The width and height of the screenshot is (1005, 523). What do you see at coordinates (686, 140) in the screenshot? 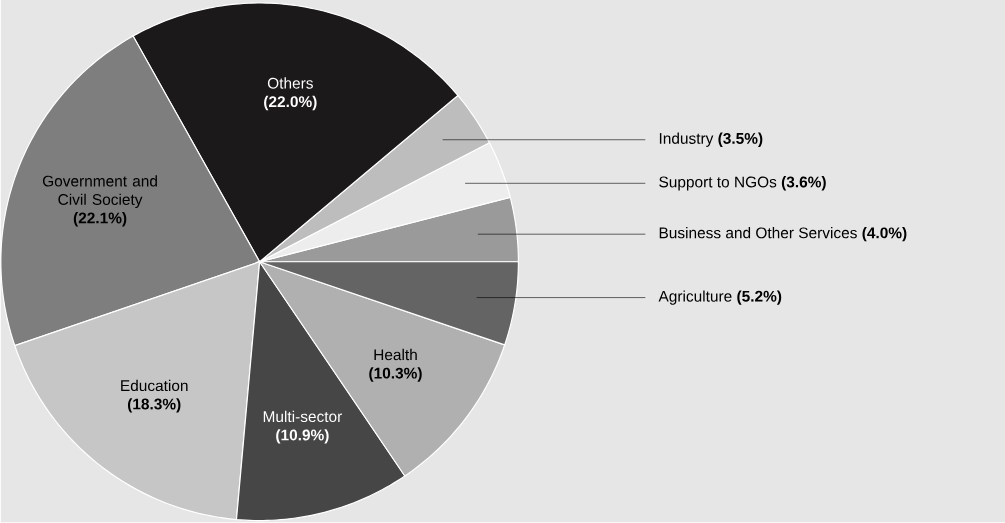
I see `slice-label: Industry` at bounding box center [686, 140].